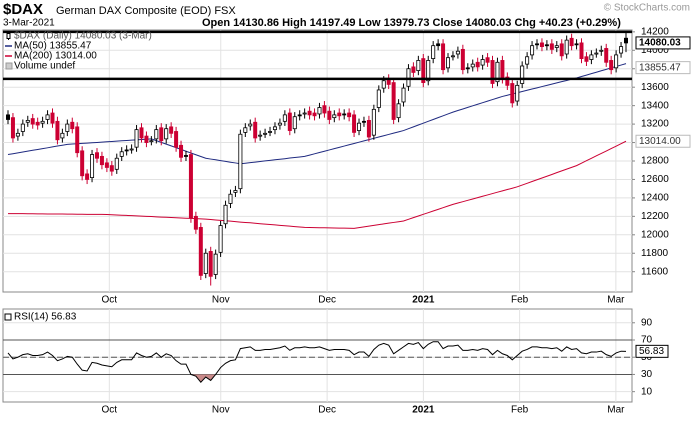 The height and width of the screenshot is (421, 695). Describe the element at coordinates (655, 50) in the screenshot. I see `y-tick-label: 14000` at that location.